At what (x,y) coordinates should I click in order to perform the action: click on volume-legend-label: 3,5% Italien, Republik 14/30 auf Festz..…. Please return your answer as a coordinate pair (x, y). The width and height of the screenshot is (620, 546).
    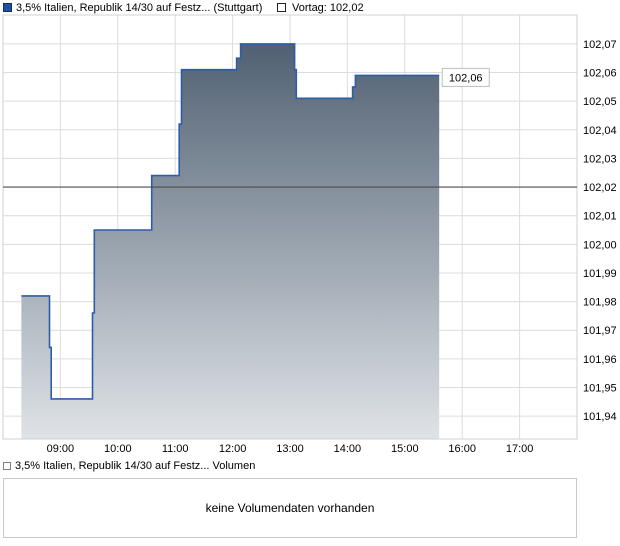
    Looking at the image, I should click on (135, 466).